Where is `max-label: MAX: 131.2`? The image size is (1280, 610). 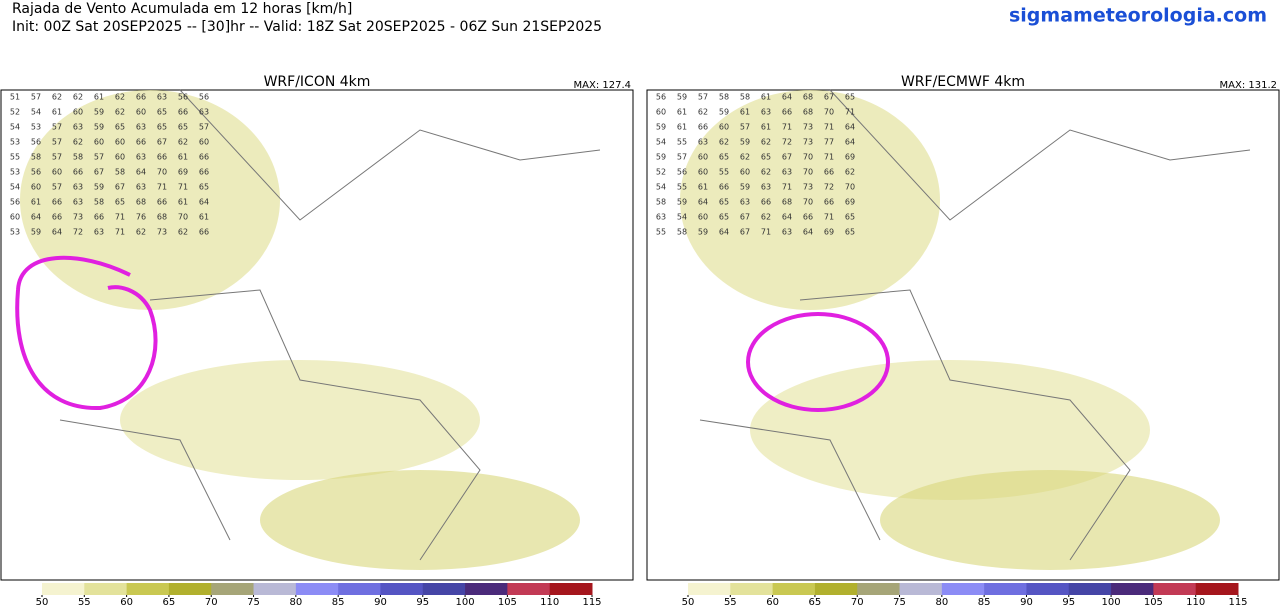
max-label: MAX: 131.2 is located at coordinates (1249, 85).